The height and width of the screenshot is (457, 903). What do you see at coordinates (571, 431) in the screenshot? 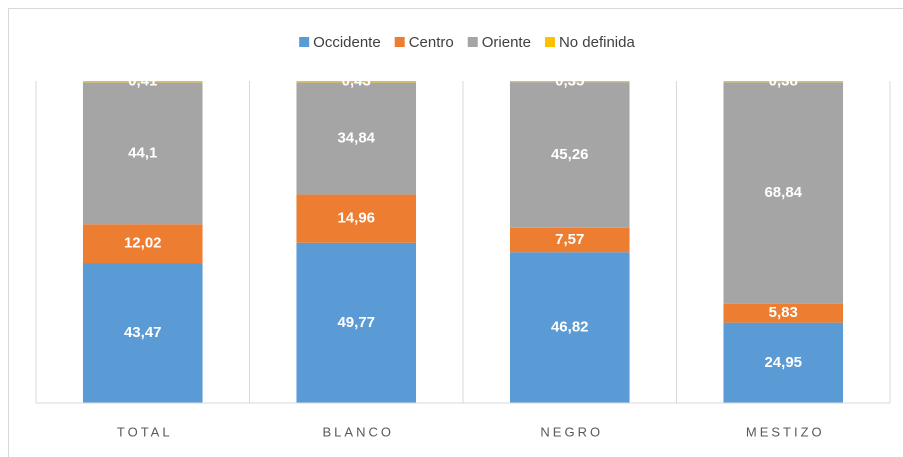
I see `x-tick-label: NEGRO` at bounding box center [571, 431].